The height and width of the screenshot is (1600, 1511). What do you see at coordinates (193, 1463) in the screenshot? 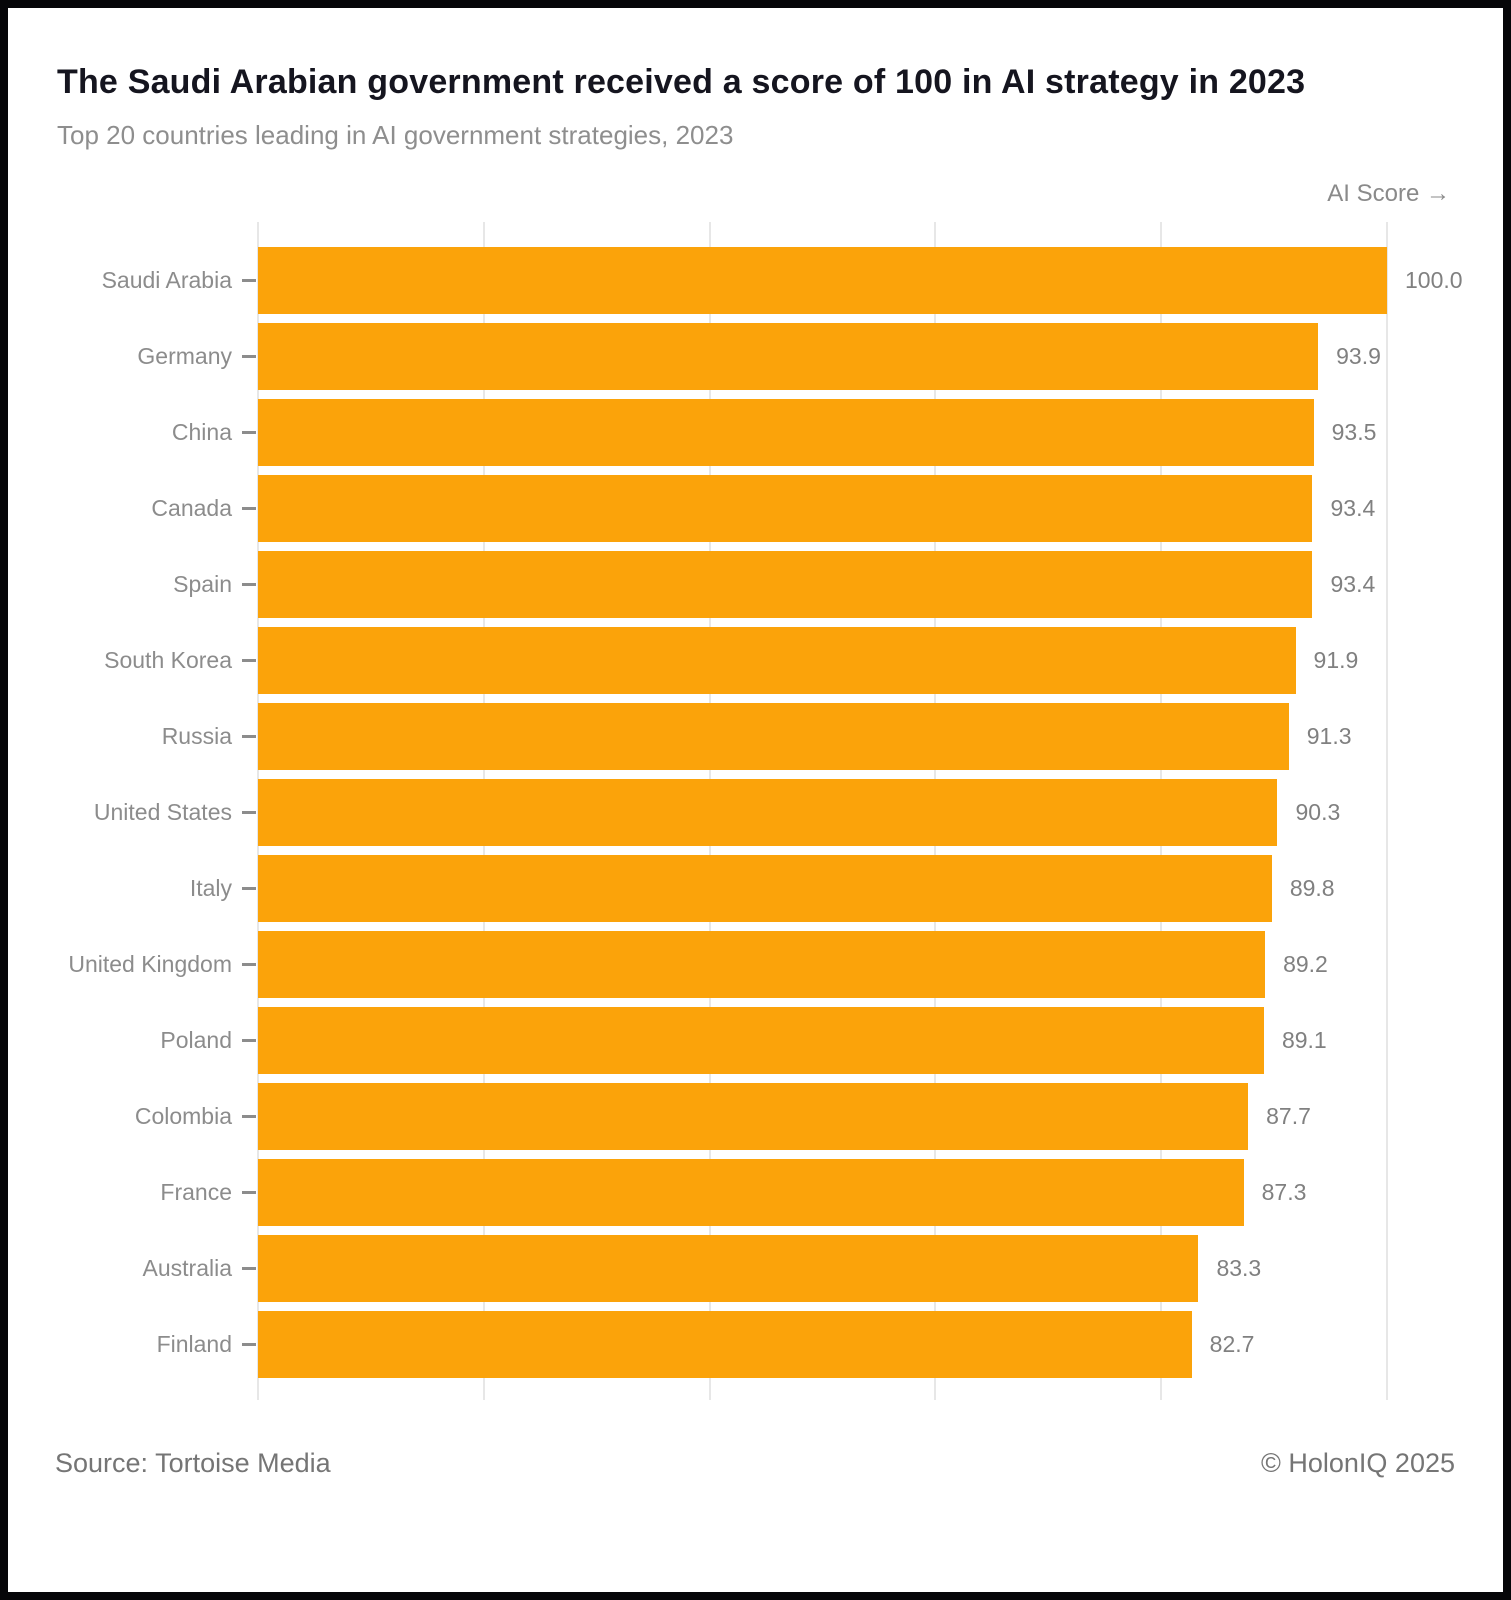
I see `source-note: Source: Tortoise Media` at bounding box center [193, 1463].